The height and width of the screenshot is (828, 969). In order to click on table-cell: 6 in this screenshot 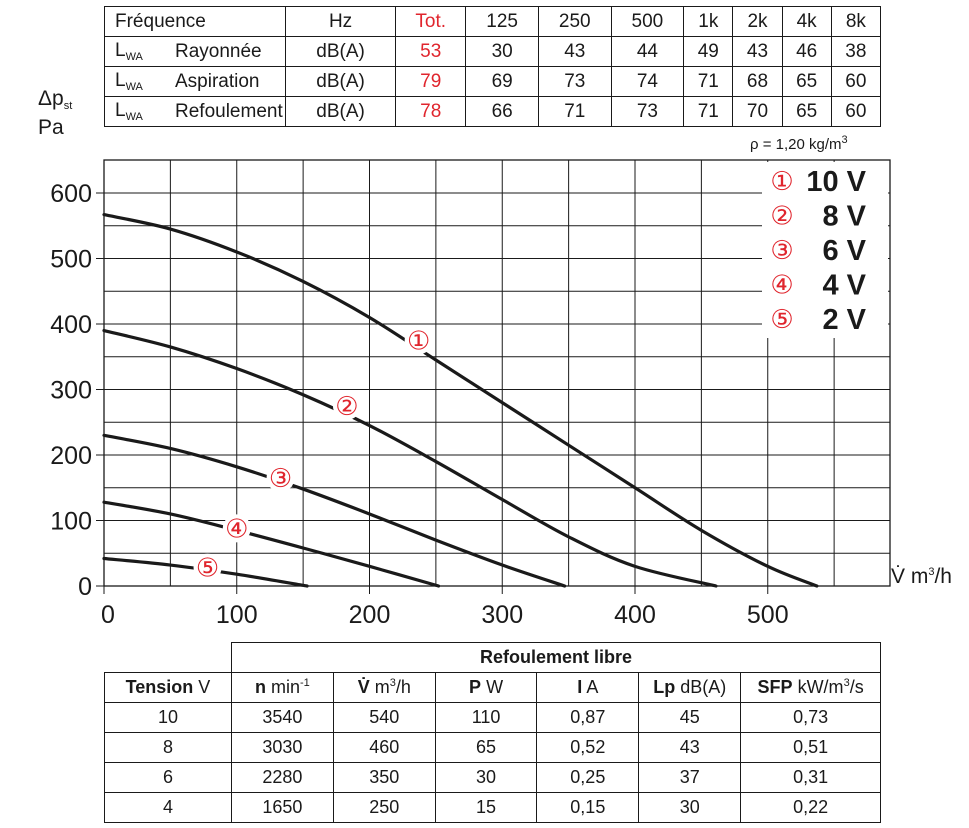, I will do `click(168, 777)`.